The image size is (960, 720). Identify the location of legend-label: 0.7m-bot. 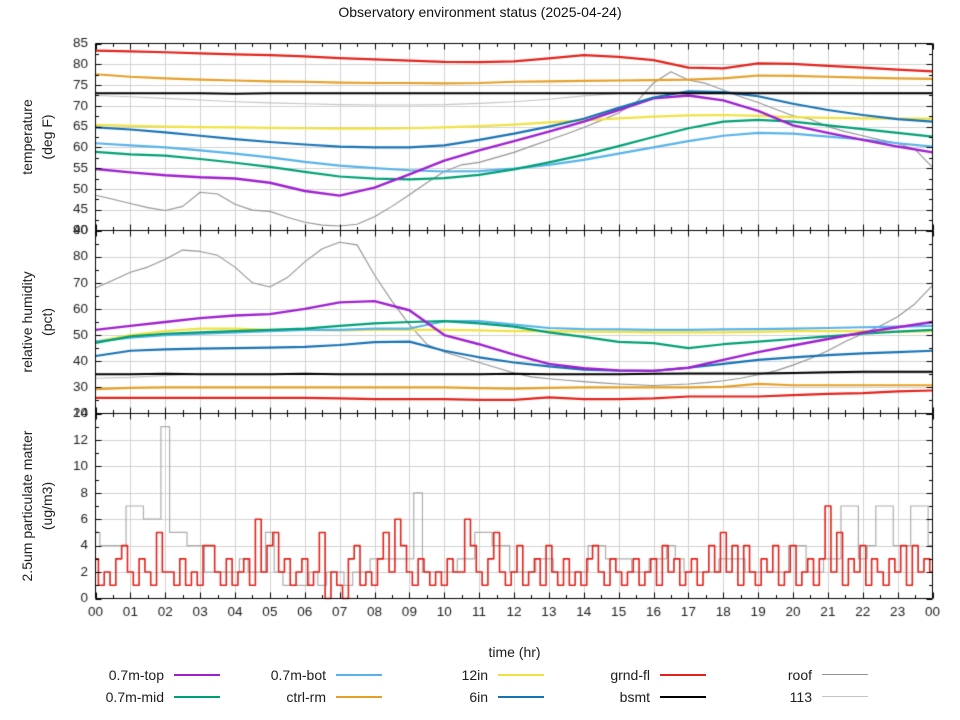
(298, 674).